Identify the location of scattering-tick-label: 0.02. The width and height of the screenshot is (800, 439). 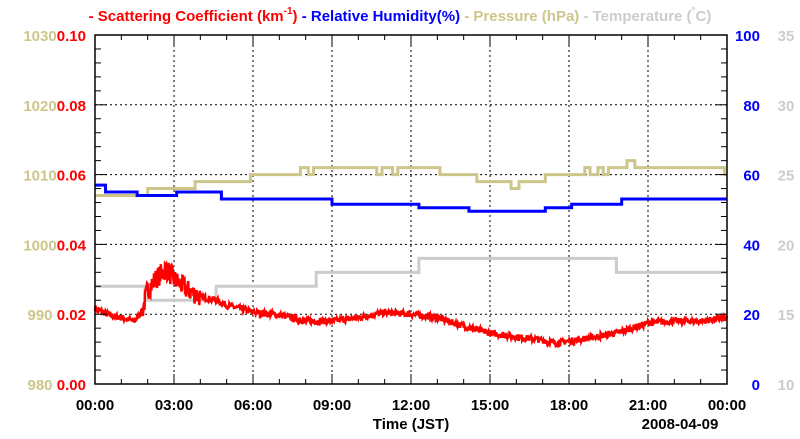
(71, 315).